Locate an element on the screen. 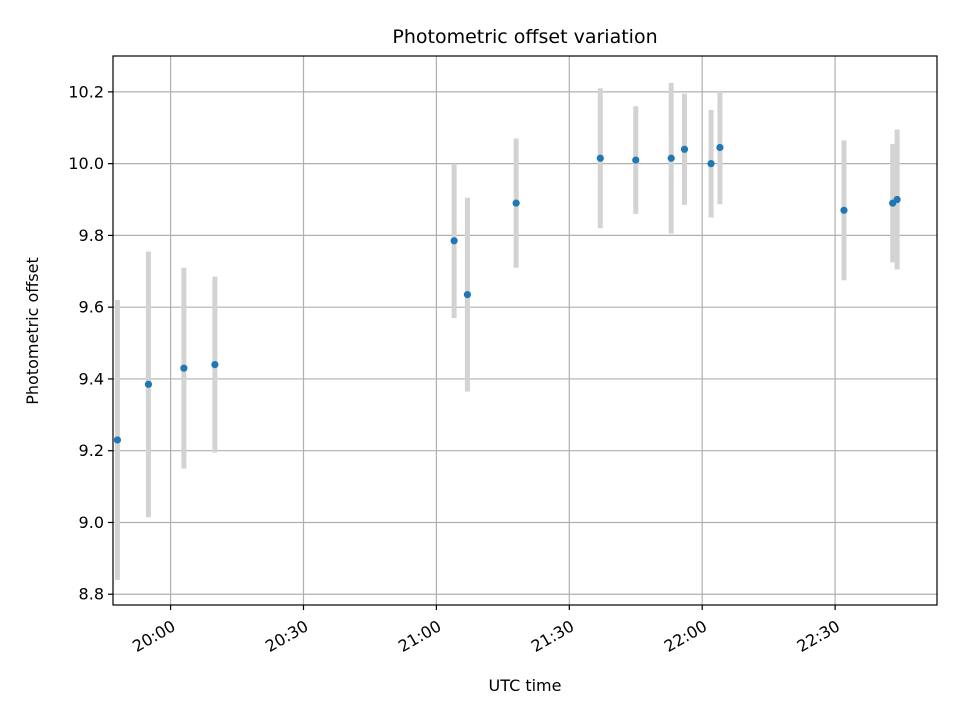 The height and width of the screenshot is (720, 960). y-tick-label: 9.8 is located at coordinates (91, 235).